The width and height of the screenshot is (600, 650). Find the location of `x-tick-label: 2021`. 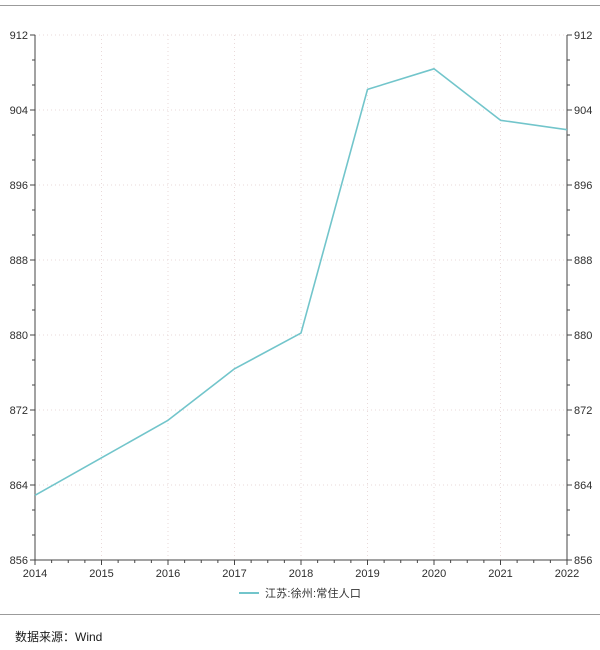

x-tick-label: 2021 is located at coordinates (500, 574).